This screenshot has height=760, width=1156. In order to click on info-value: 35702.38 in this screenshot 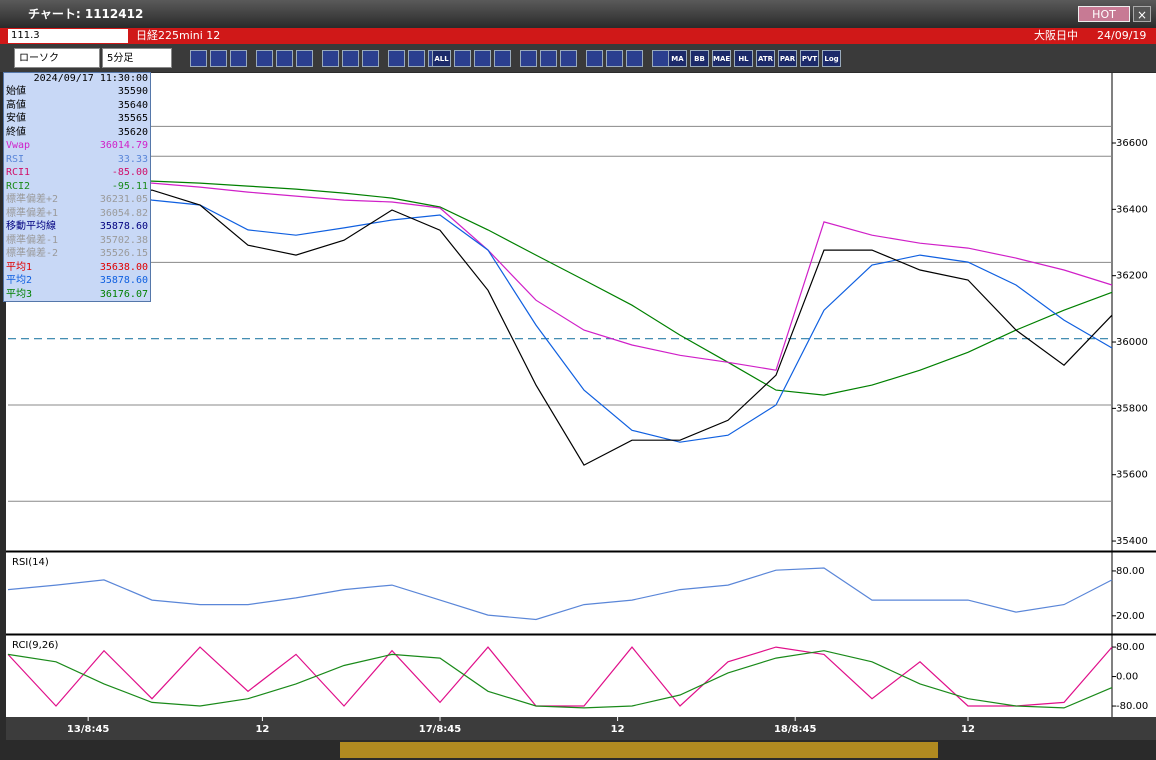, I will do `click(123, 240)`.